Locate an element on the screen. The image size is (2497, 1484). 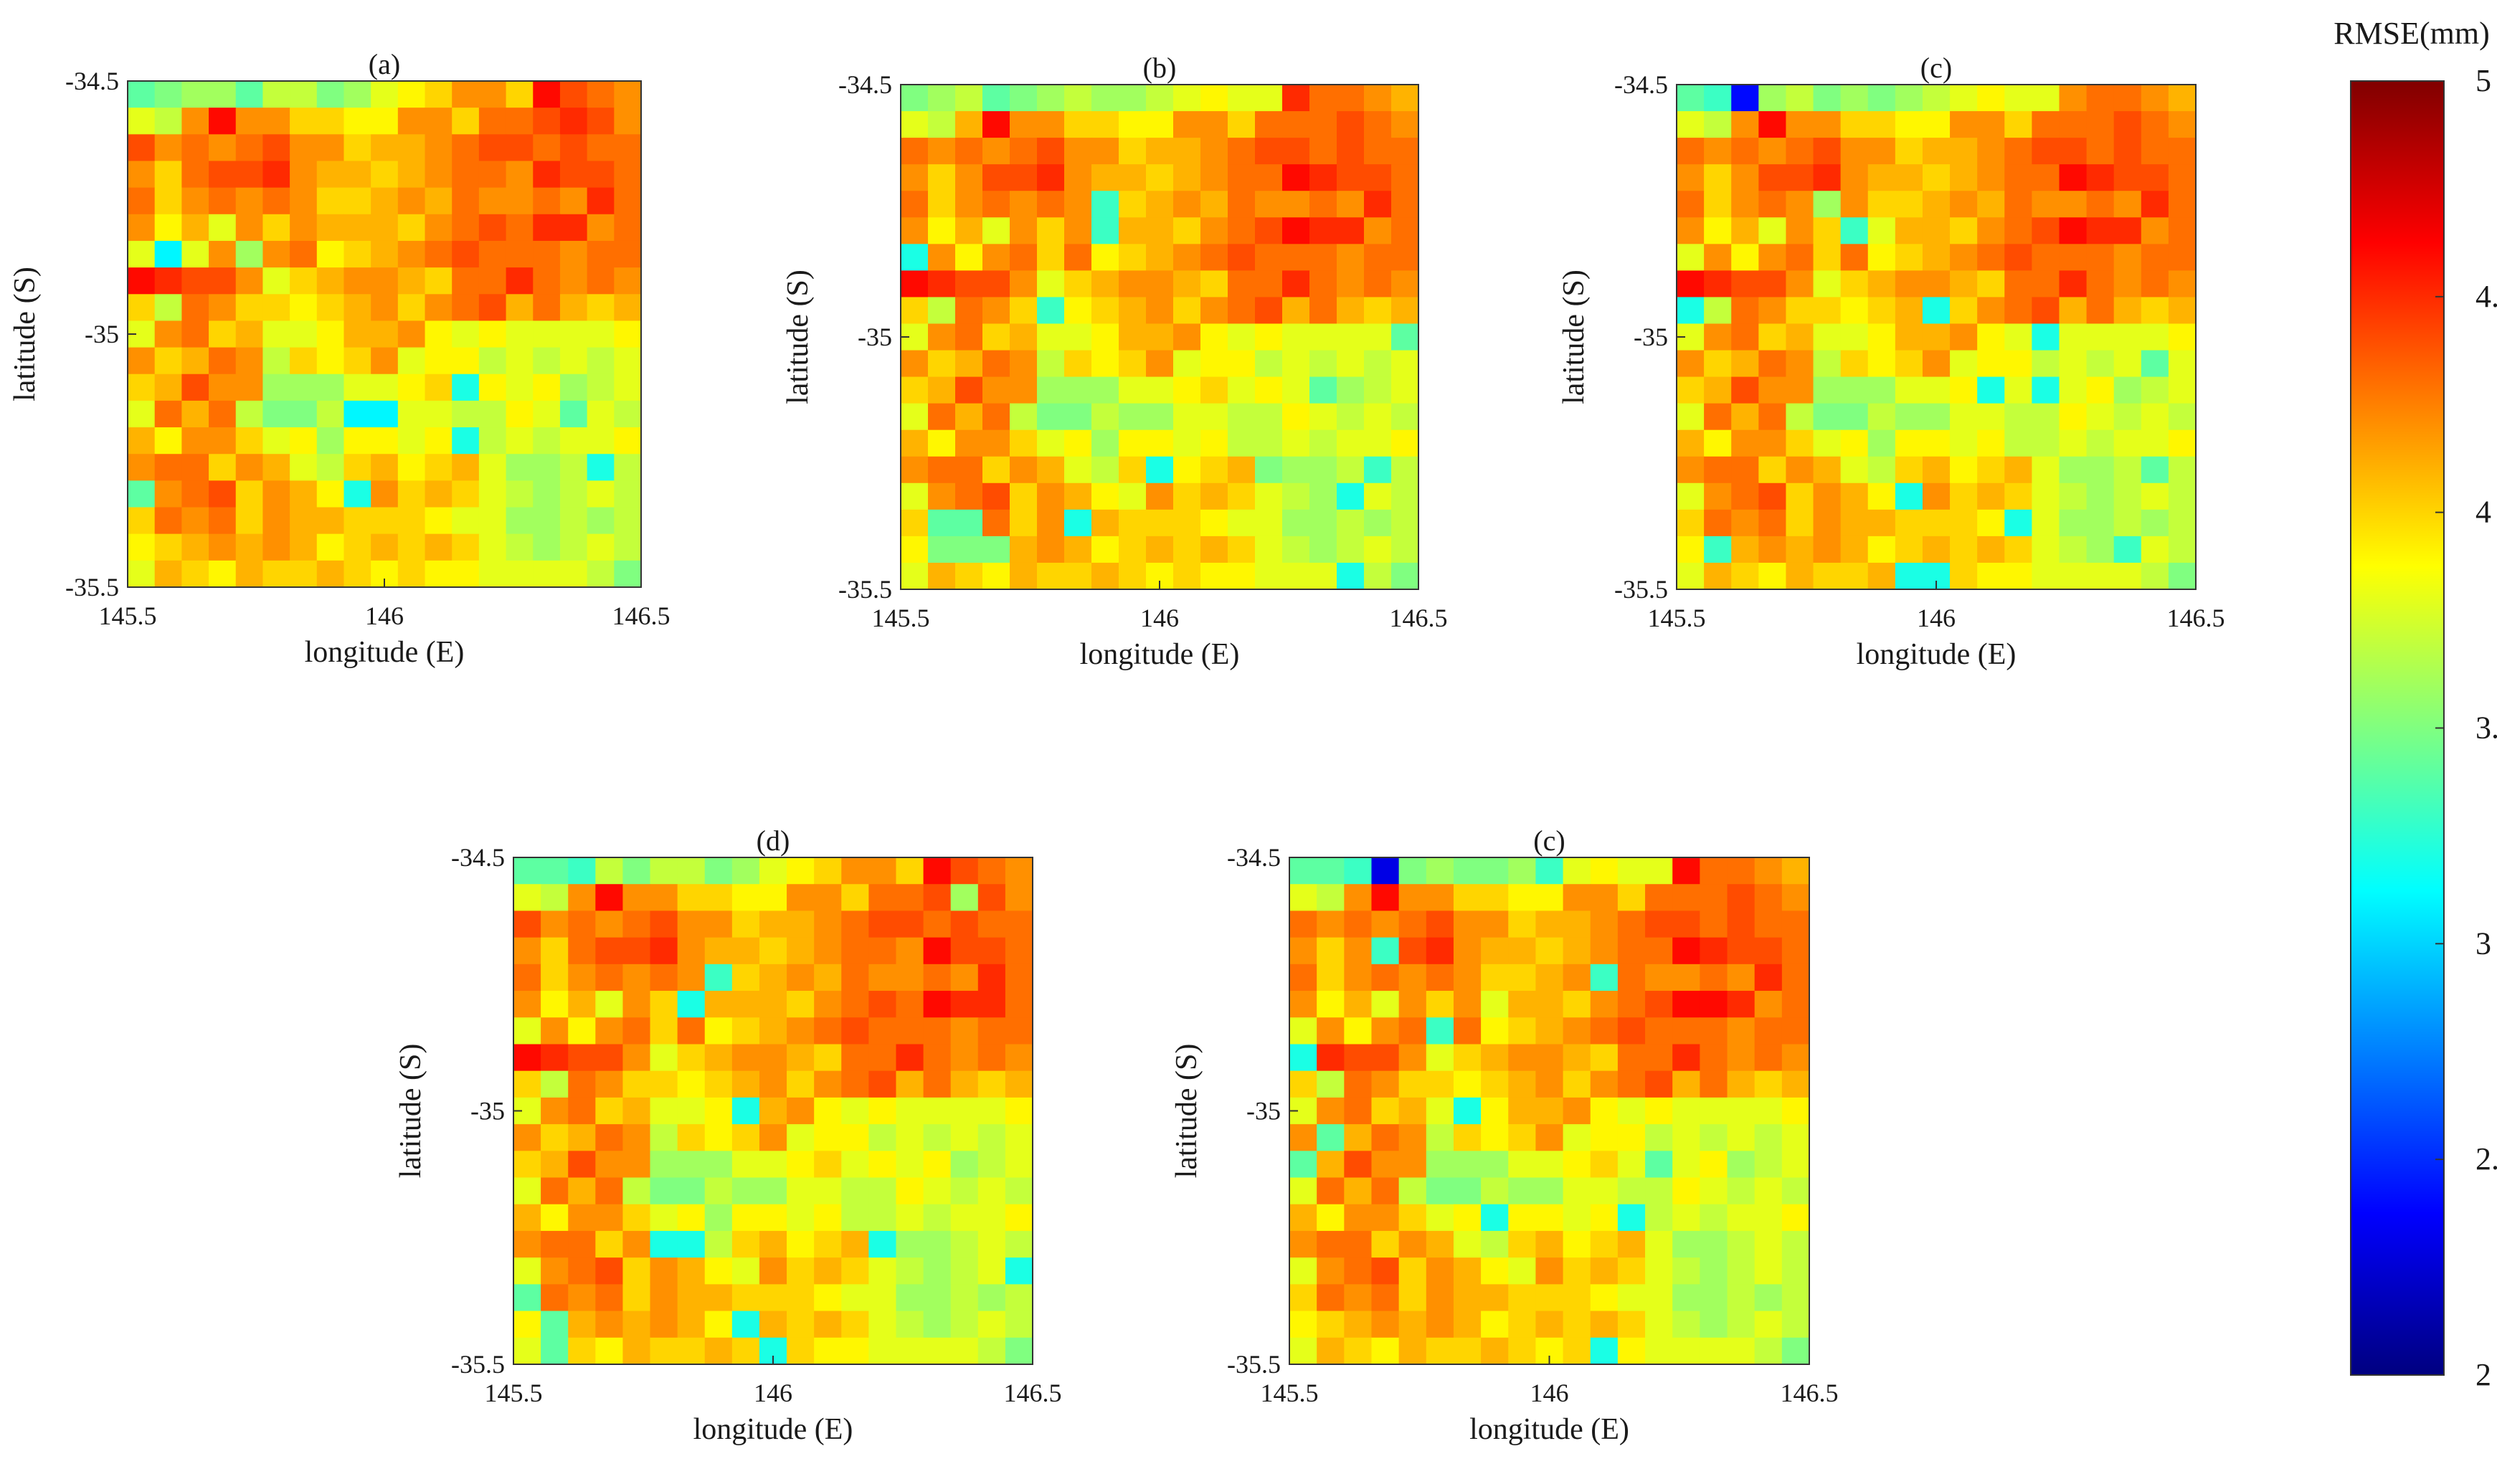
x-tick-label: 145.5 is located at coordinates (514, 1393).